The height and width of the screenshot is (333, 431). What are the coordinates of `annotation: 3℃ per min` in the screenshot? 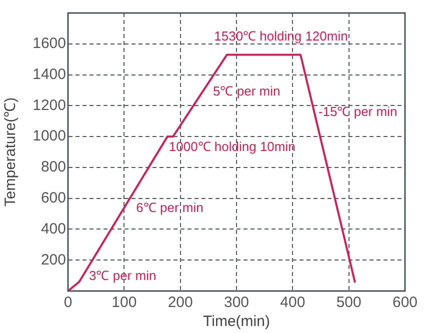 It's located at (122, 275).